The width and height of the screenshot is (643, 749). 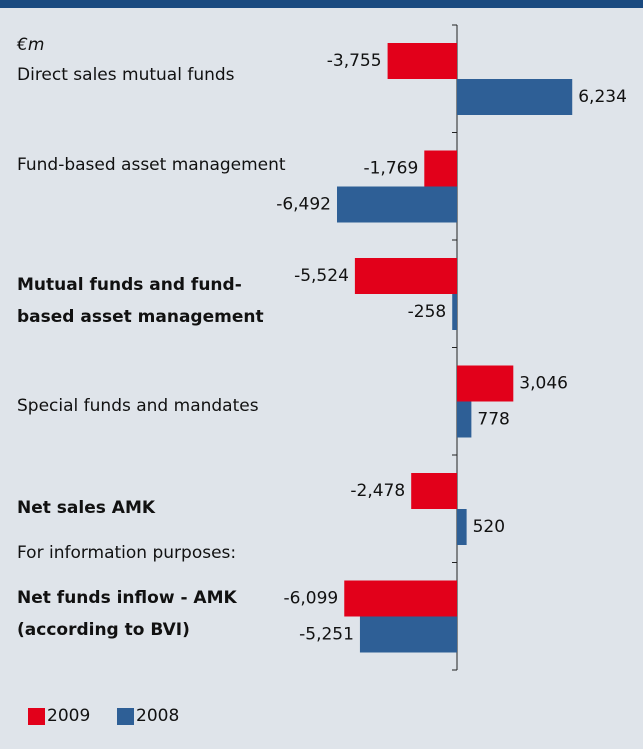 What do you see at coordinates (427, 312) in the screenshot?
I see `value-label: -258` at bounding box center [427, 312].